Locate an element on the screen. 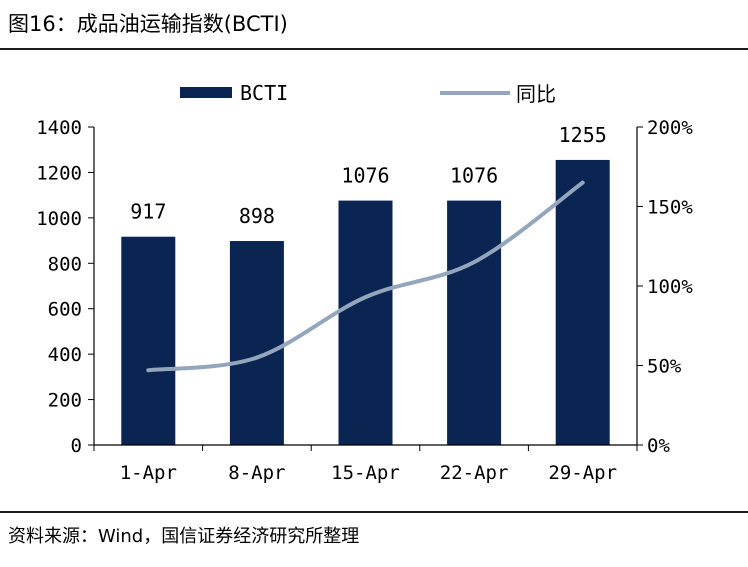 This screenshot has width=748, height=567. legend-bar-swatch is located at coordinates (206, 92).